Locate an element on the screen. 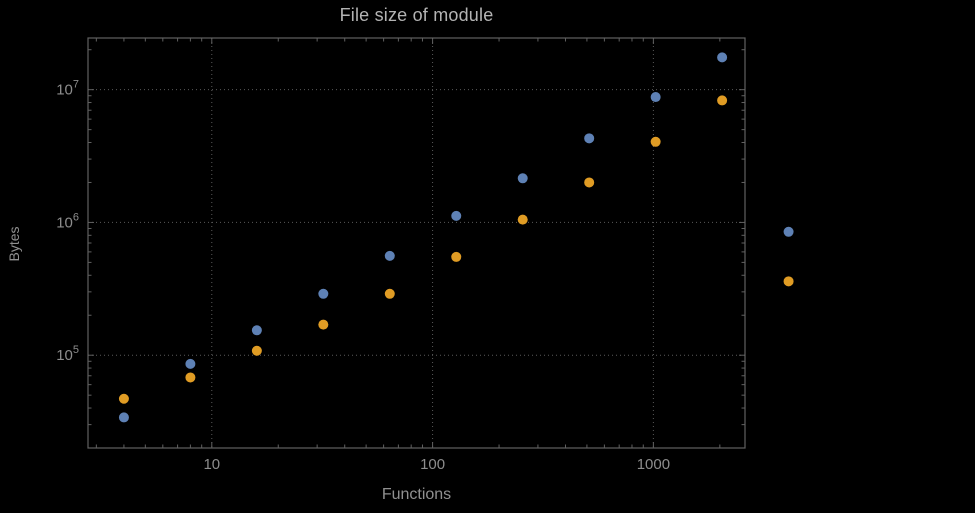 This screenshot has width=975, height=513. y-axis-label: Bytes is located at coordinates (14, 244).